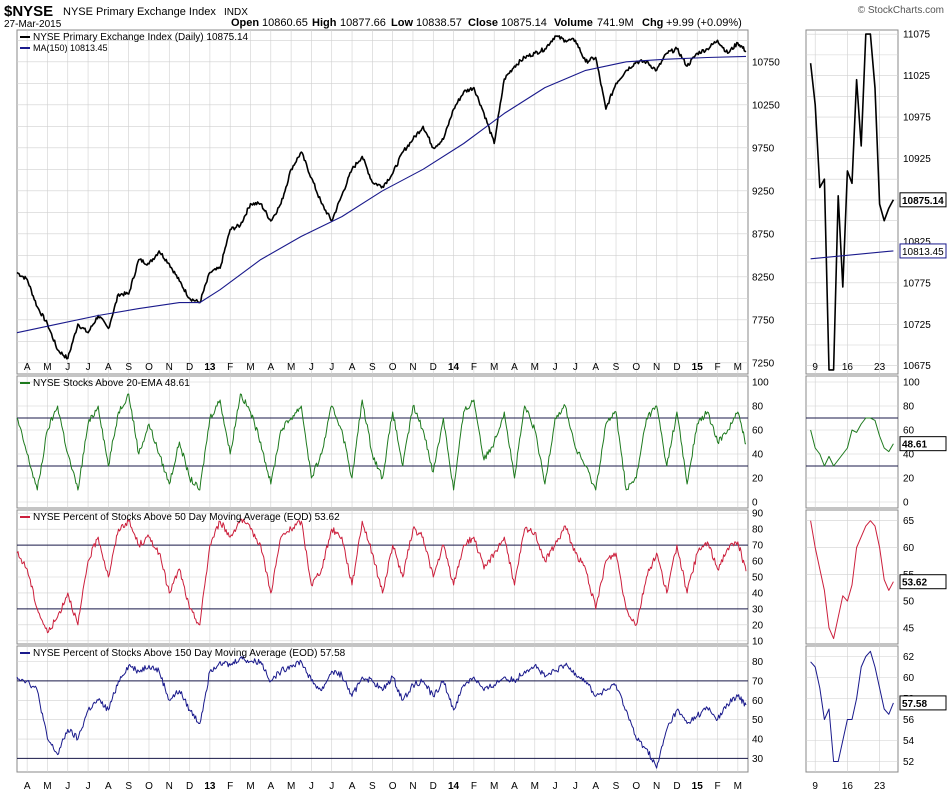  Describe the element at coordinates (852, 580) in the screenshot. I see `series-line-nyse-percent-of-stocks-above-50-day-moving-average-eod-` at that location.